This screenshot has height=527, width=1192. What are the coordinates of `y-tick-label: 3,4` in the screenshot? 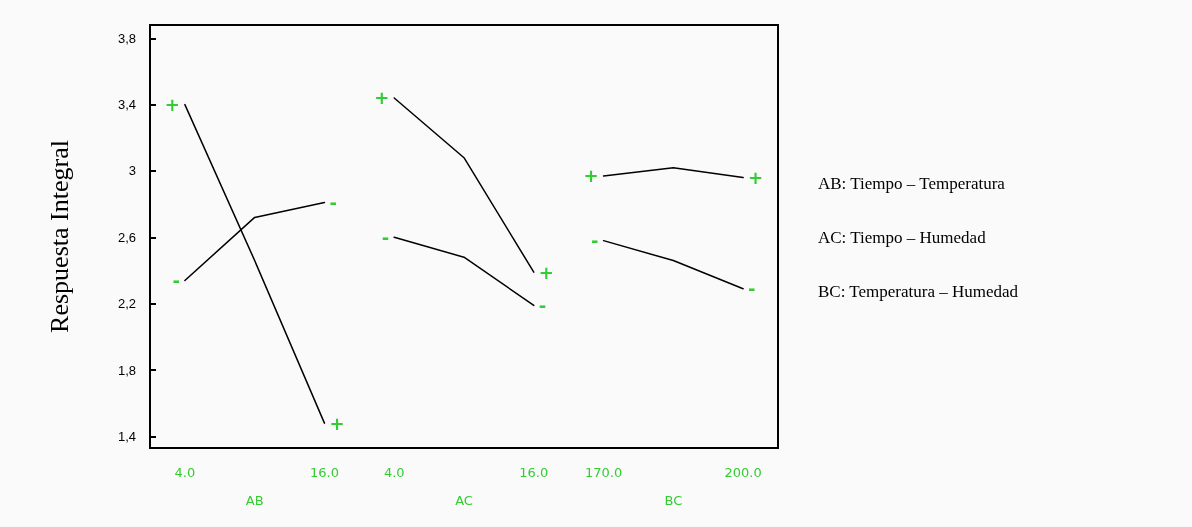 It's located at (126, 105).